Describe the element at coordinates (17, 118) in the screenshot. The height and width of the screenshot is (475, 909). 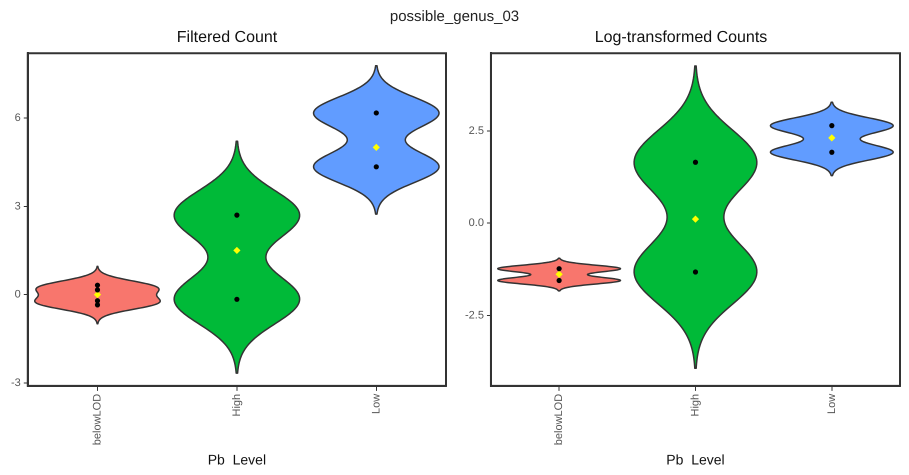
I see `y-tick-label: 6` at that location.